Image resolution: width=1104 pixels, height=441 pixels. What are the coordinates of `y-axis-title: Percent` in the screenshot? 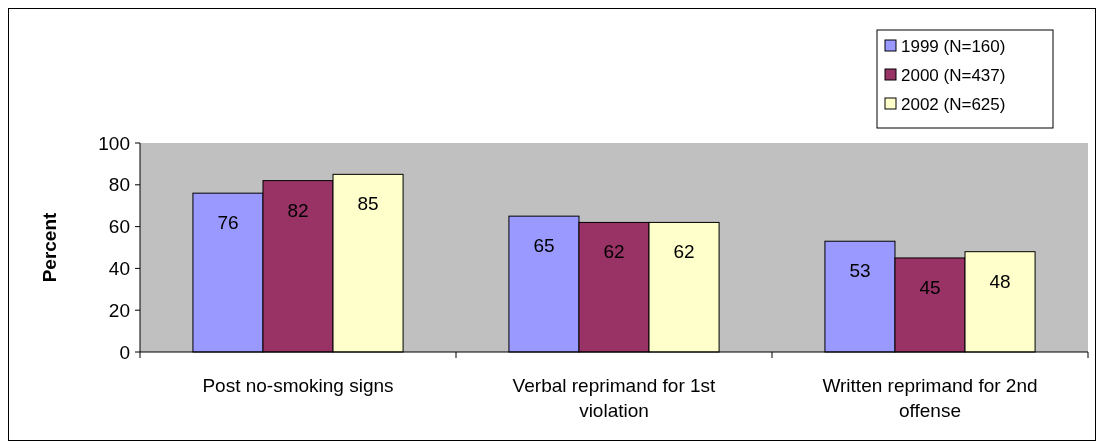 It's located at (49, 247).